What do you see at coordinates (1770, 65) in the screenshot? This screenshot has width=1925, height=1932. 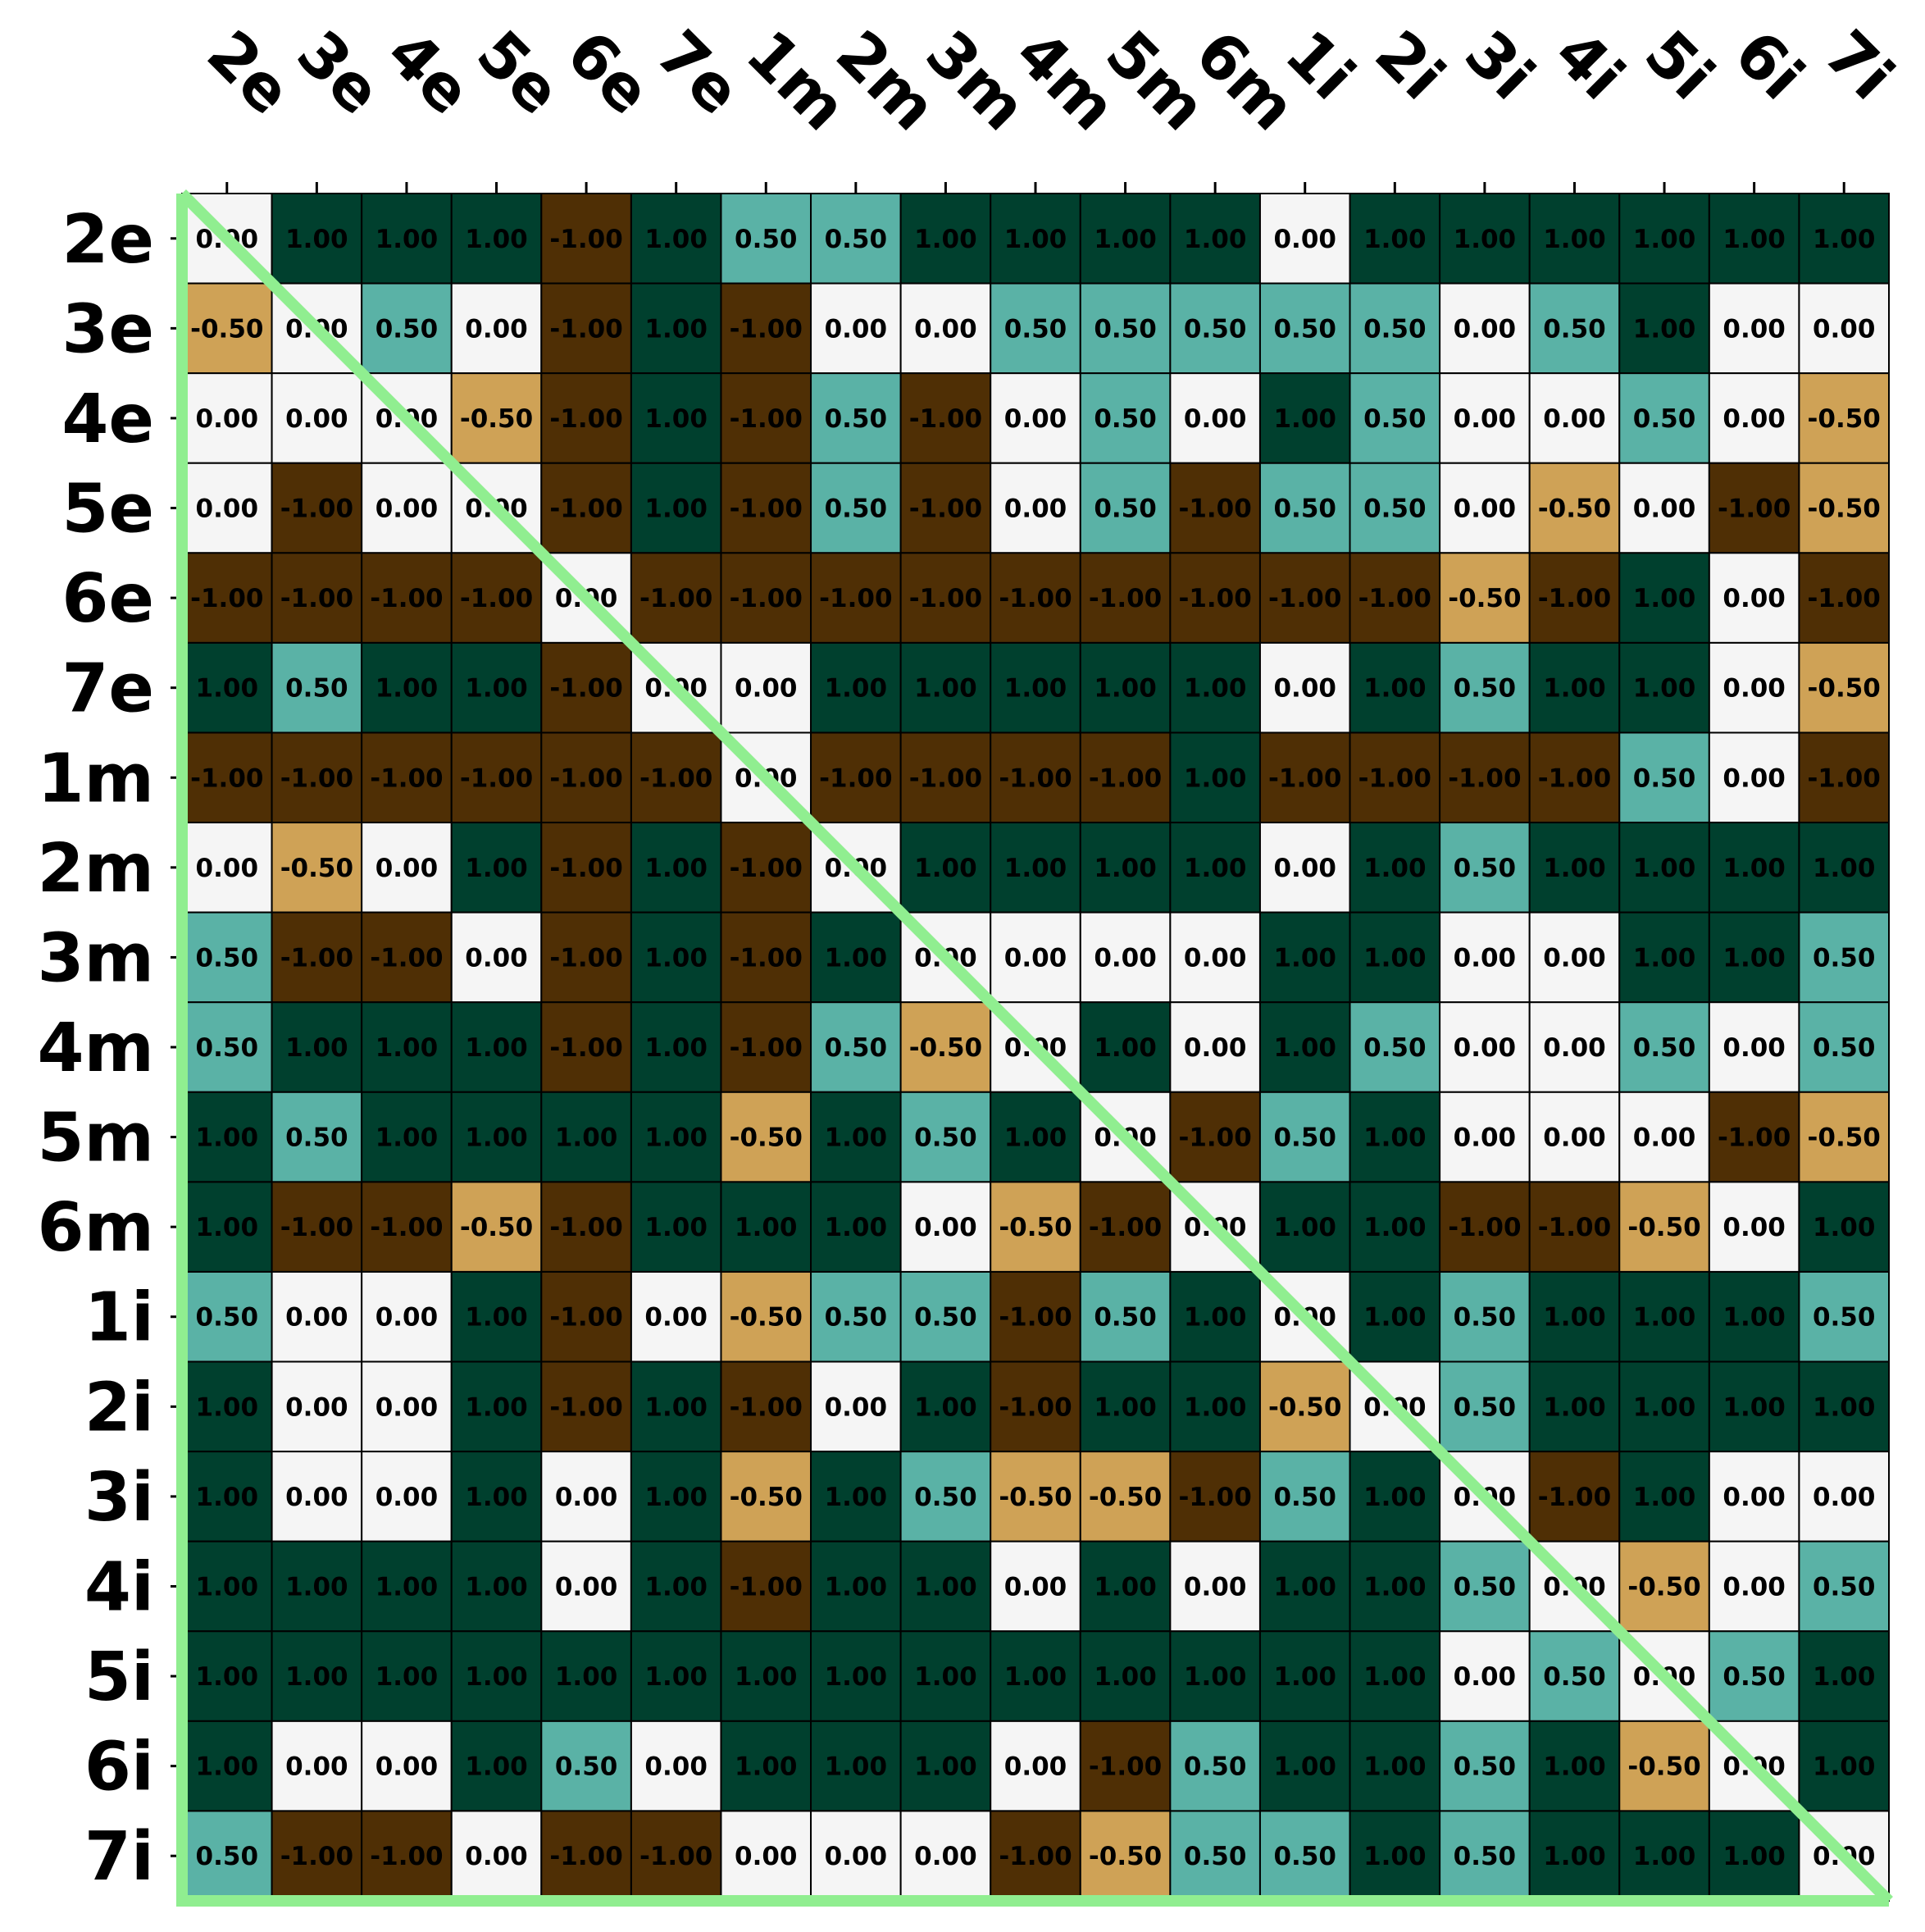 I see `x-tick-label: 6i` at bounding box center [1770, 65].